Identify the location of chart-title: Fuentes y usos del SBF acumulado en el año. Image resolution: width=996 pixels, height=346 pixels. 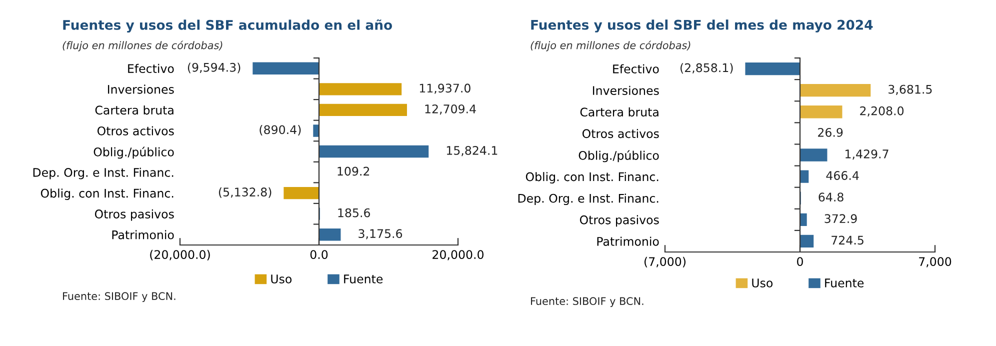
(227, 26).